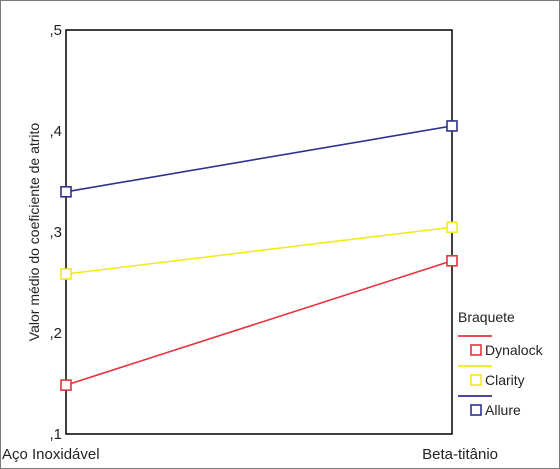  I want to click on series-line-clarity, so click(259, 250).